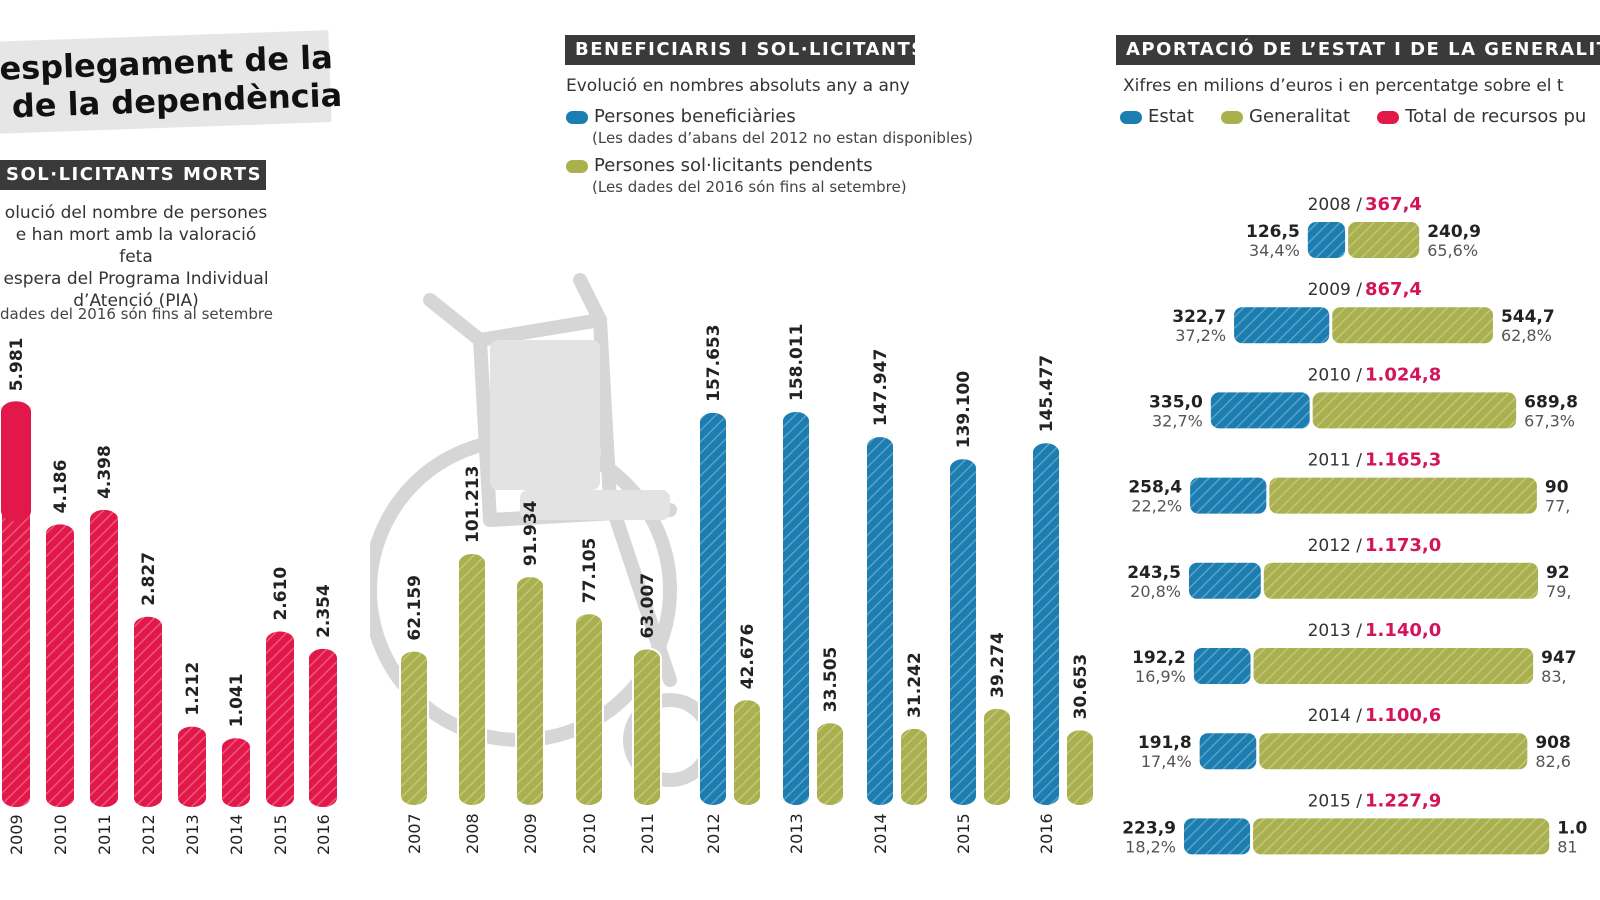  I want to click on description-line: espera del Programa Individual, so click(136, 279).